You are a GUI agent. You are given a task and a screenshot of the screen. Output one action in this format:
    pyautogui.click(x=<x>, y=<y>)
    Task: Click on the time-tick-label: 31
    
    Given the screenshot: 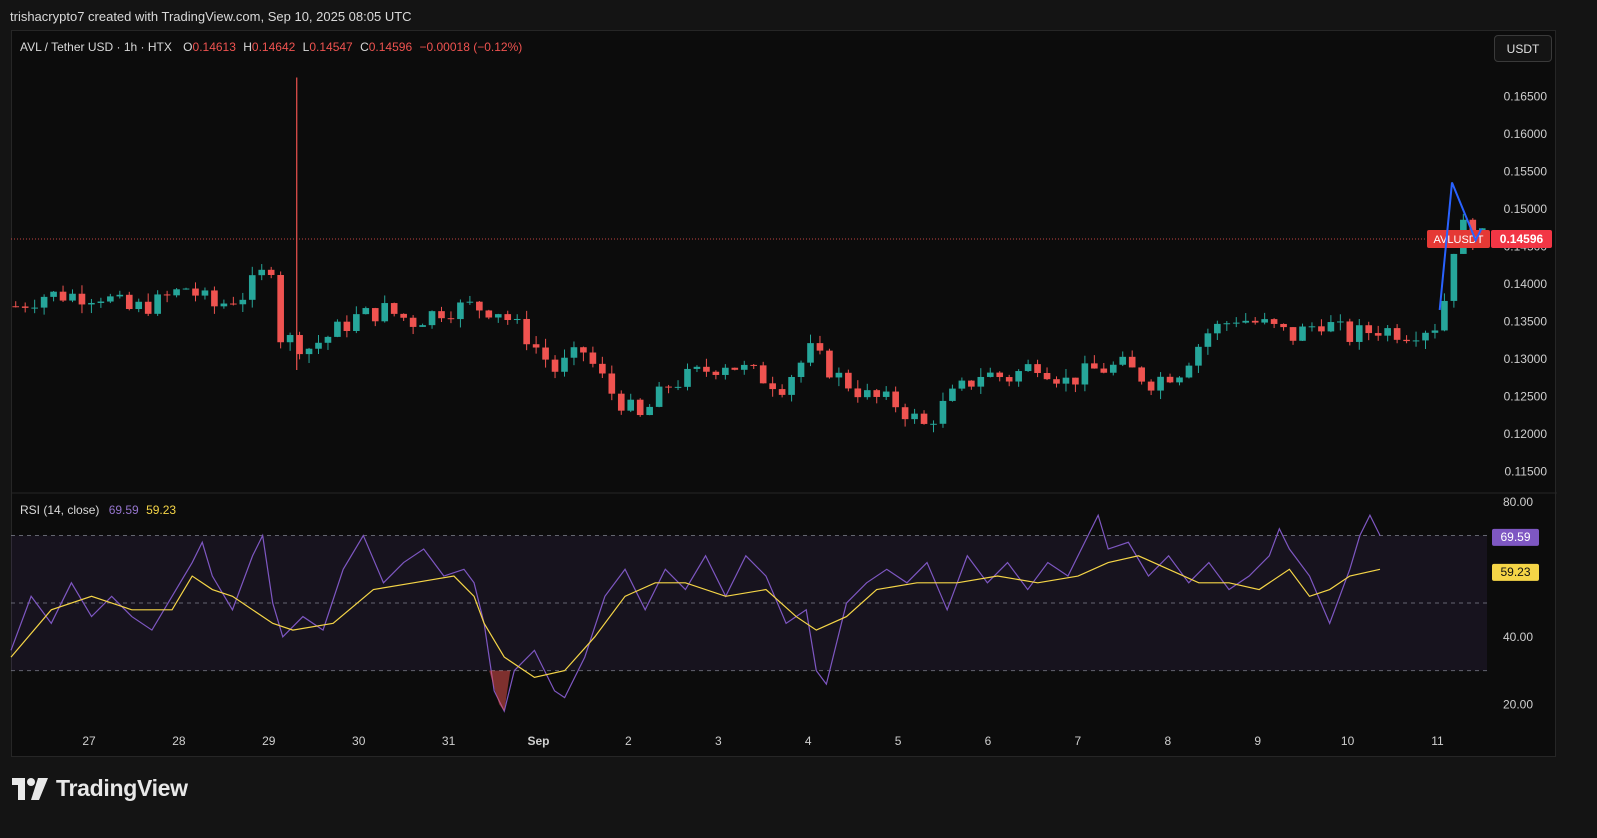 What is the action you would take?
    pyautogui.click(x=449, y=741)
    